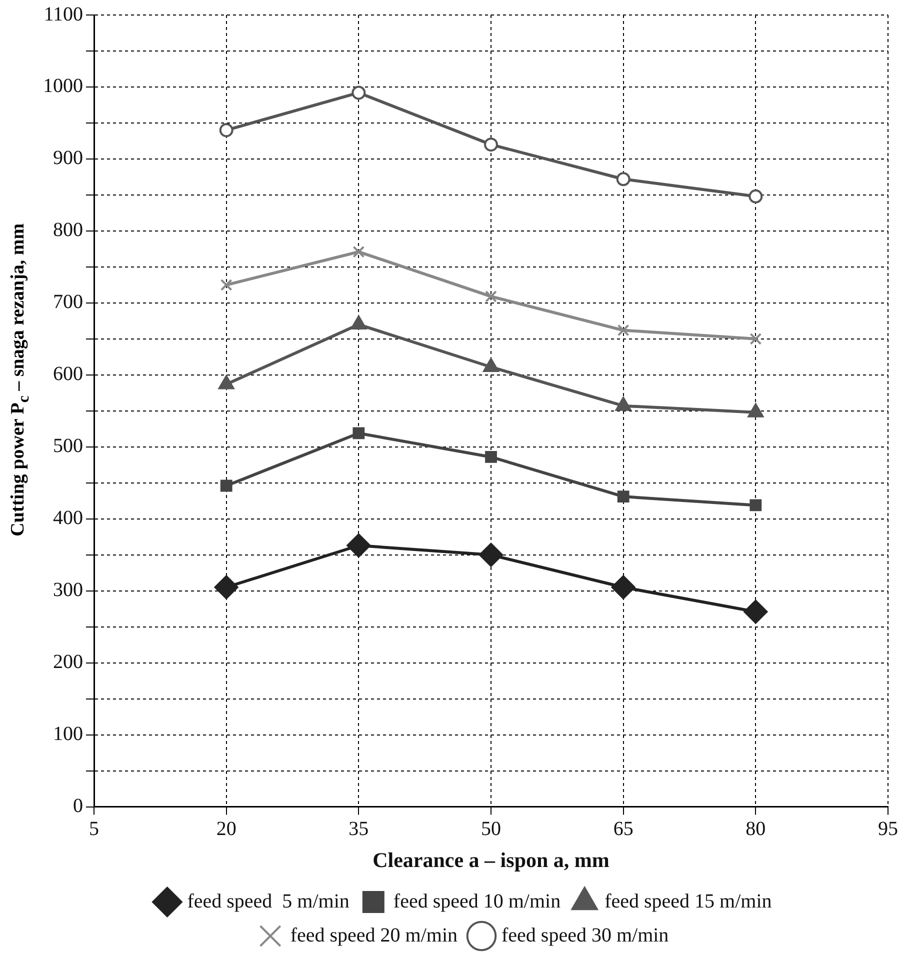 This screenshot has width=901, height=966. Describe the element at coordinates (491, 860) in the screenshot. I see `x-axis-title: Clearance a – ispon a, mm` at that location.